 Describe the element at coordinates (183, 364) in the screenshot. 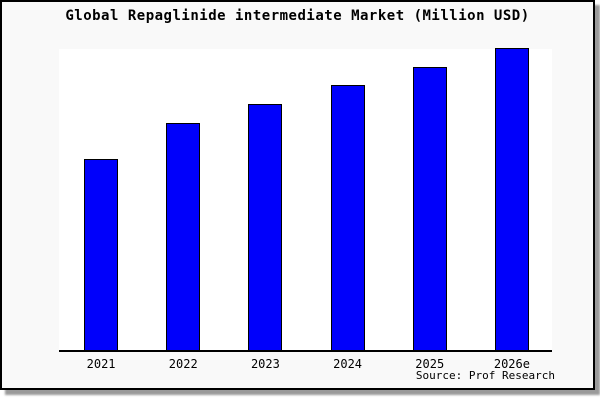

I see `x-tick-label-2022: 2022` at that location.